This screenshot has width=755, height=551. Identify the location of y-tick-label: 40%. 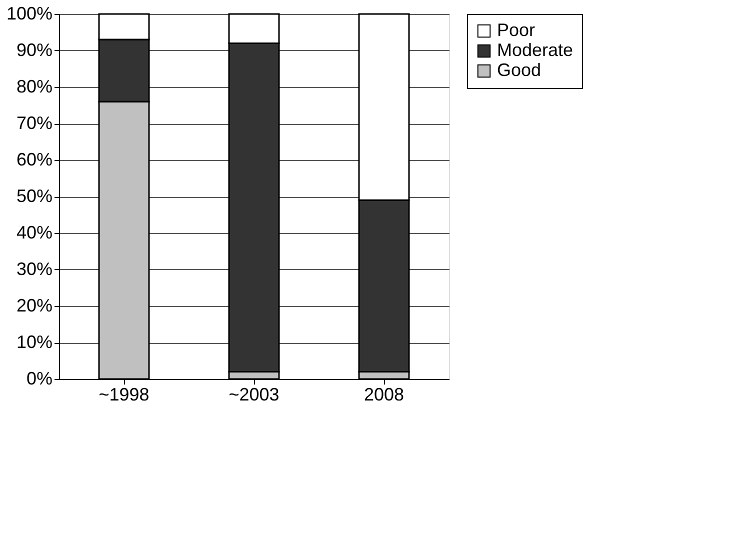
(34, 232).